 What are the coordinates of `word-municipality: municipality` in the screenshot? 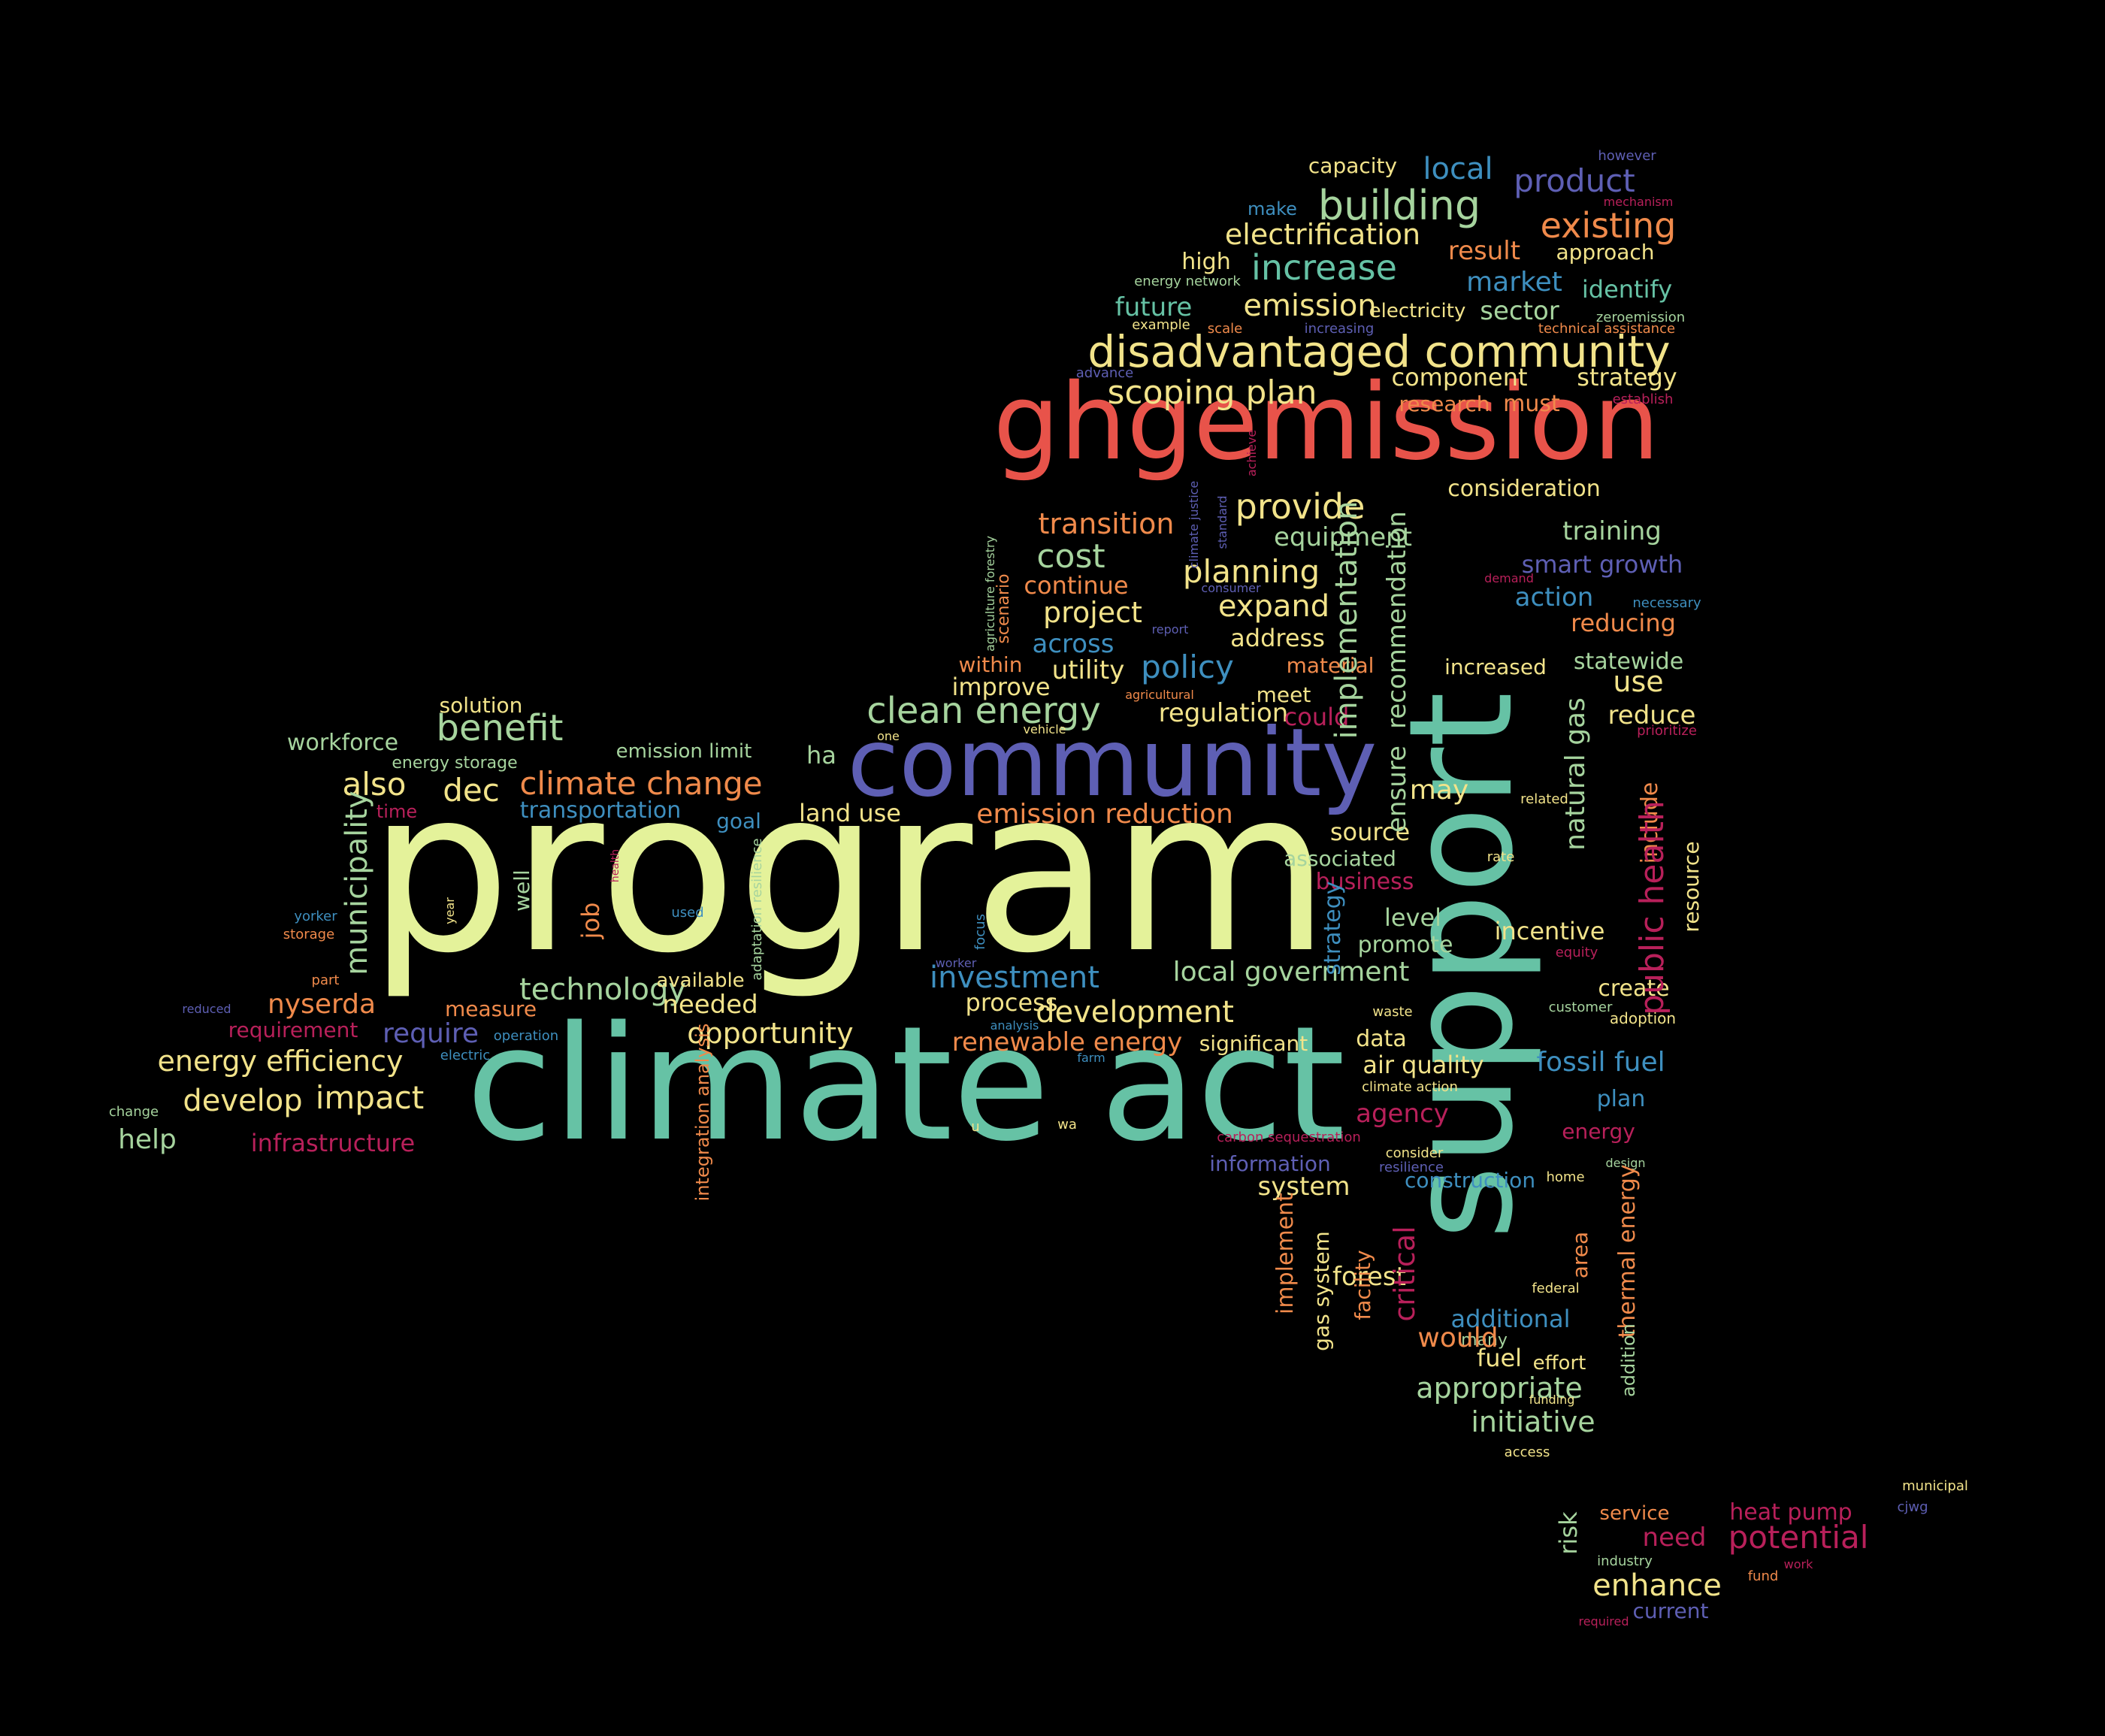 It's located at (357, 883).